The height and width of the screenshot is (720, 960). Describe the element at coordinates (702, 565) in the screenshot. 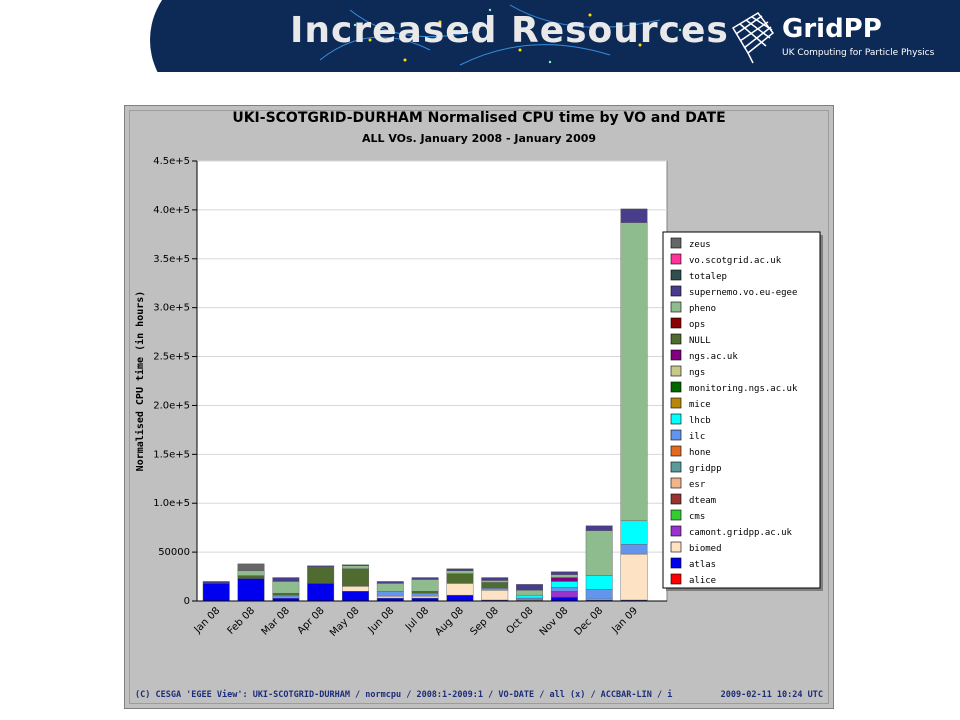

I see `legend-label: atlas` at that location.